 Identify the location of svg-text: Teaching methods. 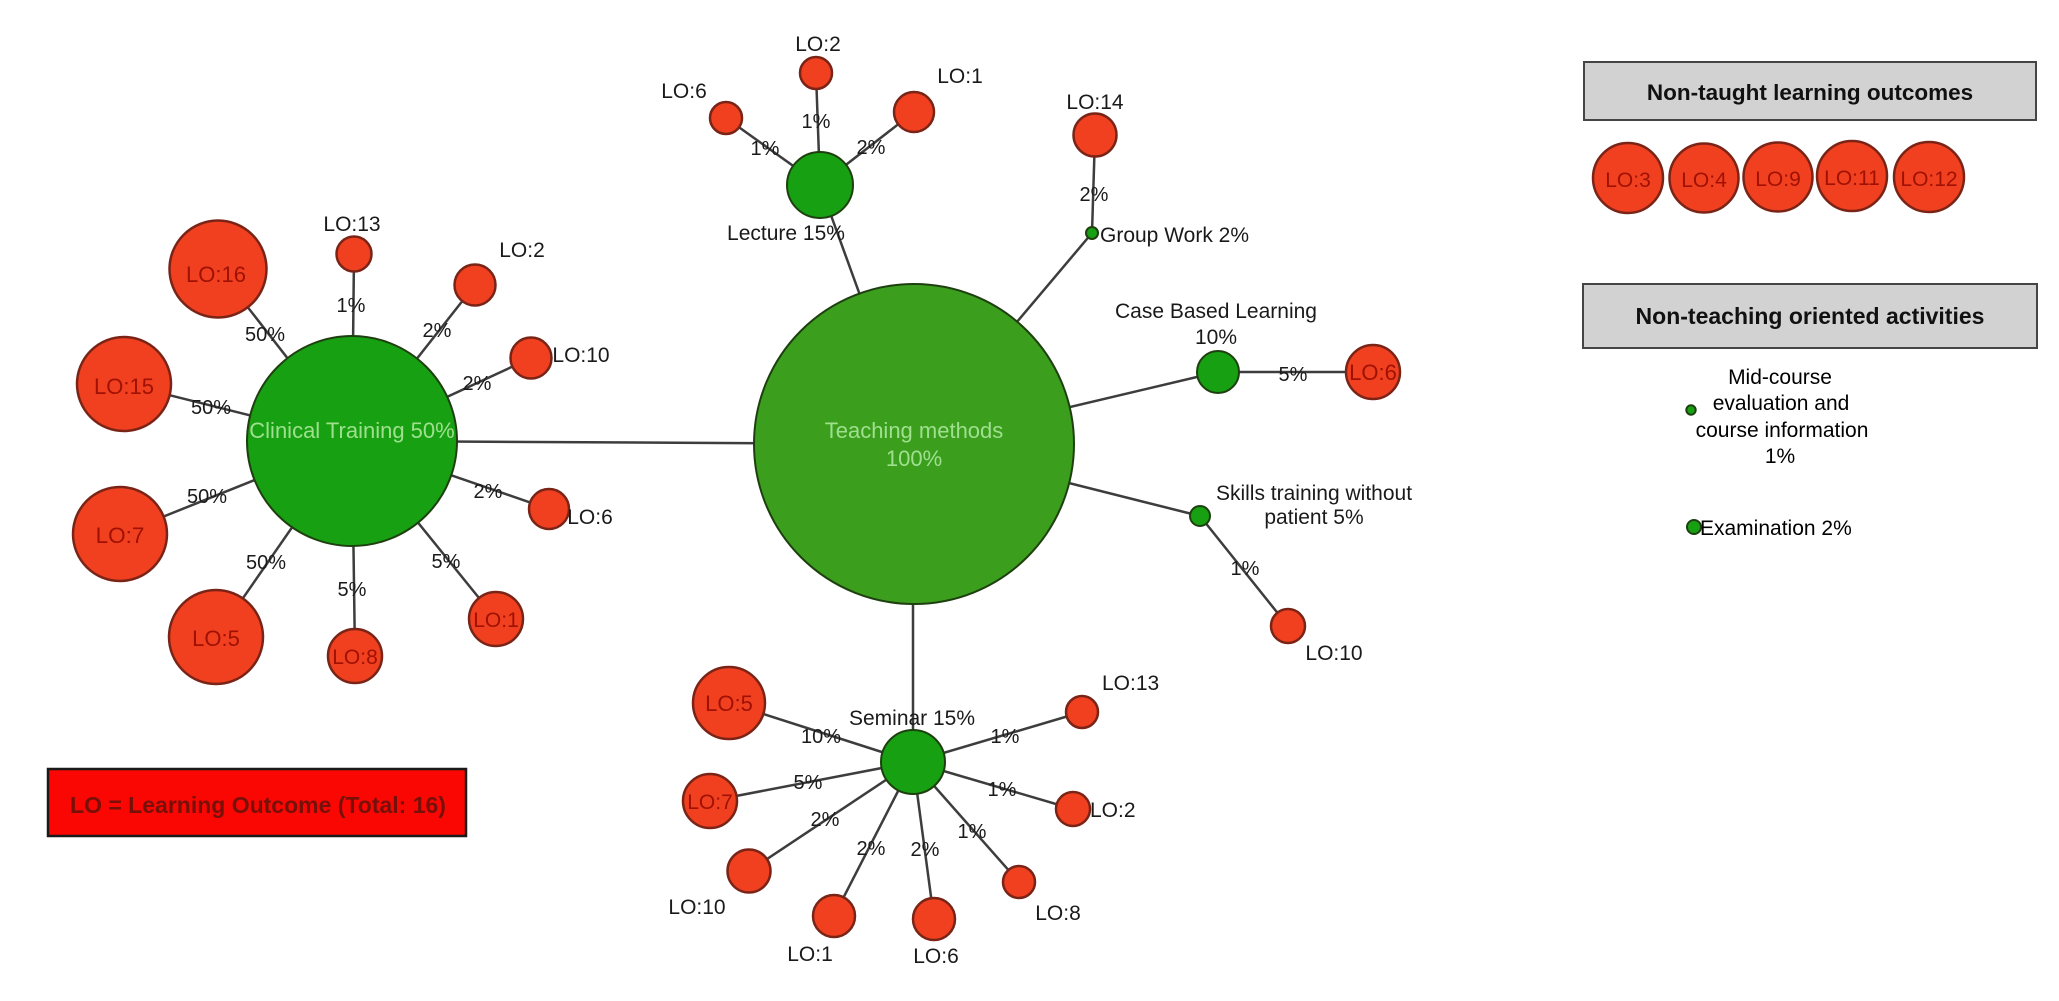
(914, 430).